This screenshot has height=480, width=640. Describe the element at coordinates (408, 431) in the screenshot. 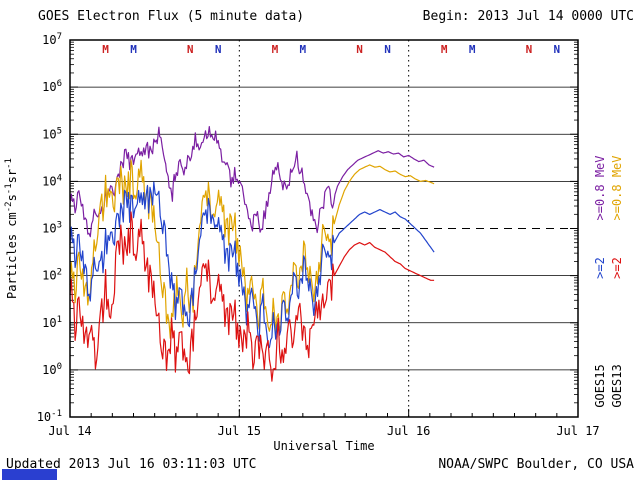

I see `svg-text: Jul 16` at that location.